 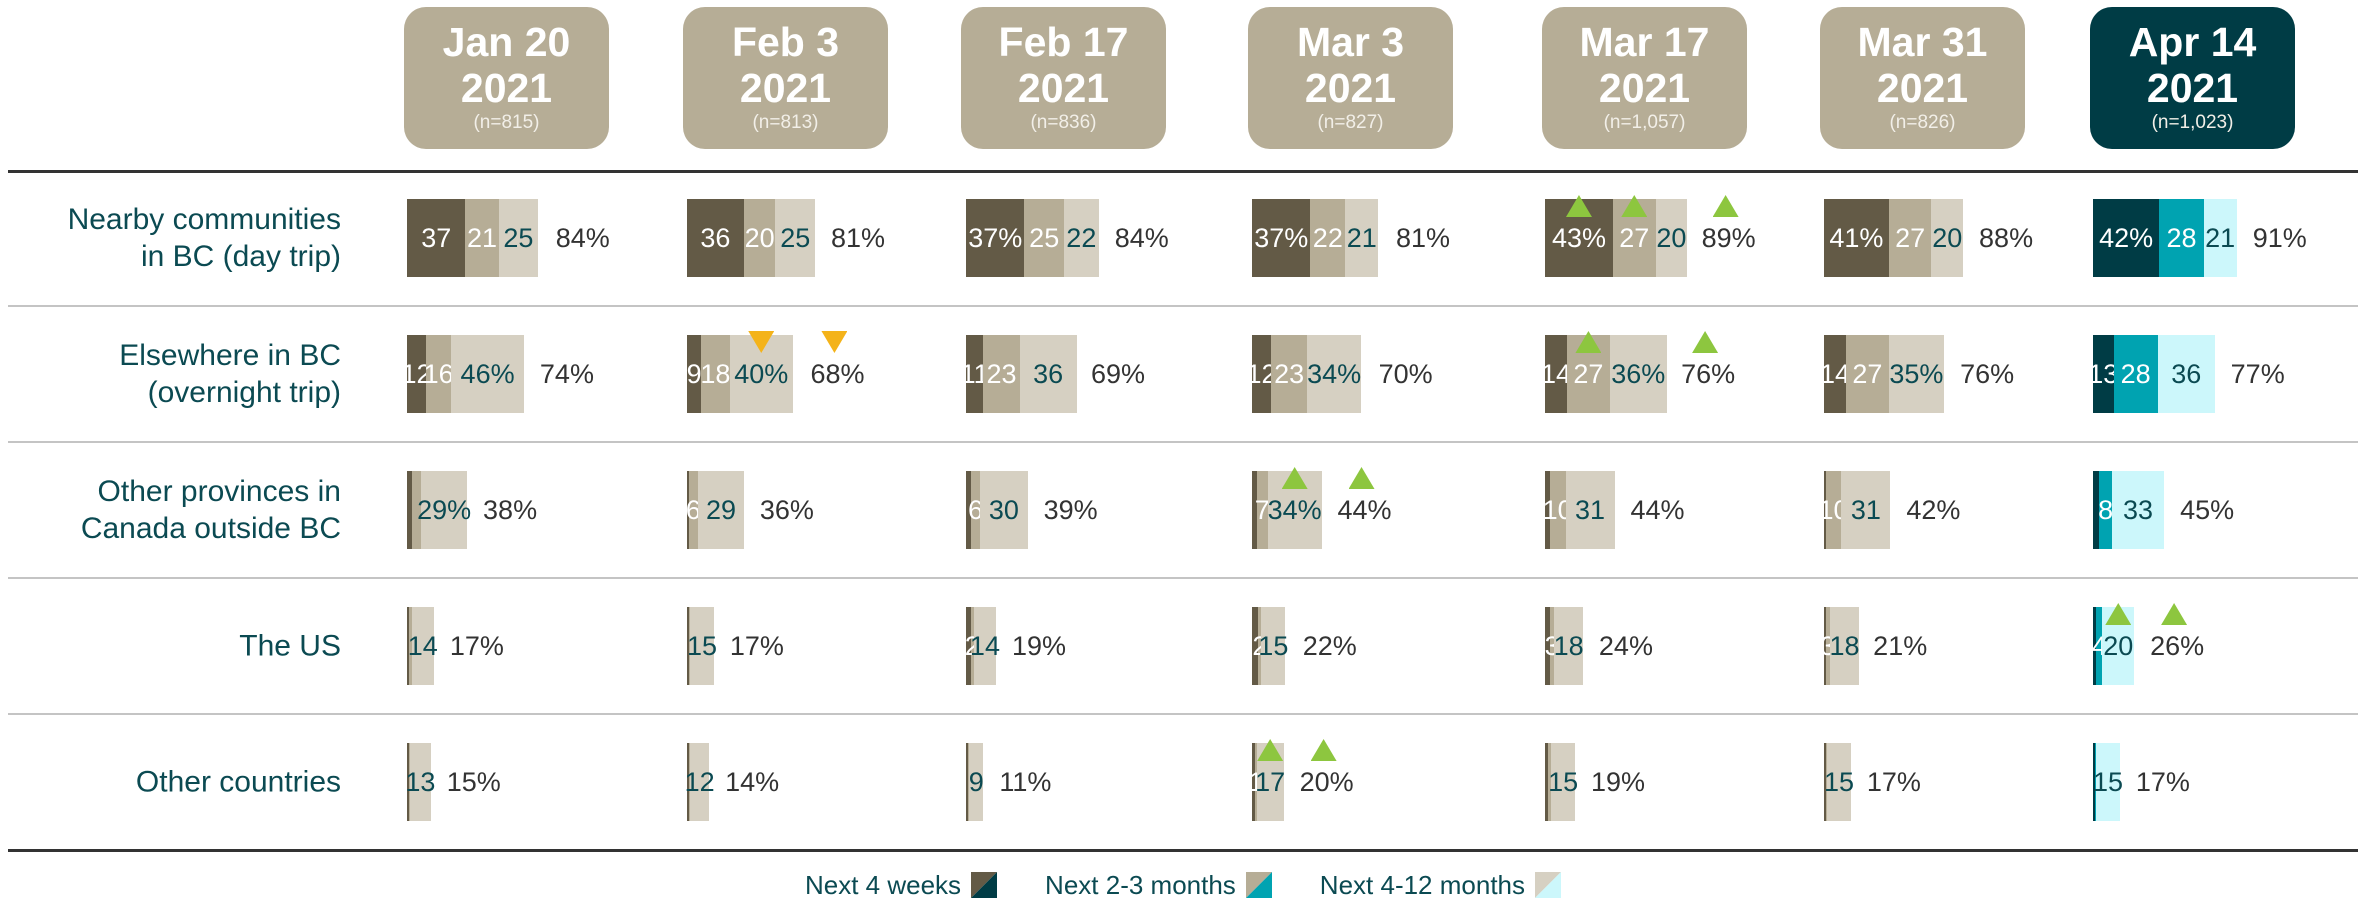 What do you see at coordinates (1141, 238) in the screenshot?
I see `total-label: 84%` at bounding box center [1141, 238].